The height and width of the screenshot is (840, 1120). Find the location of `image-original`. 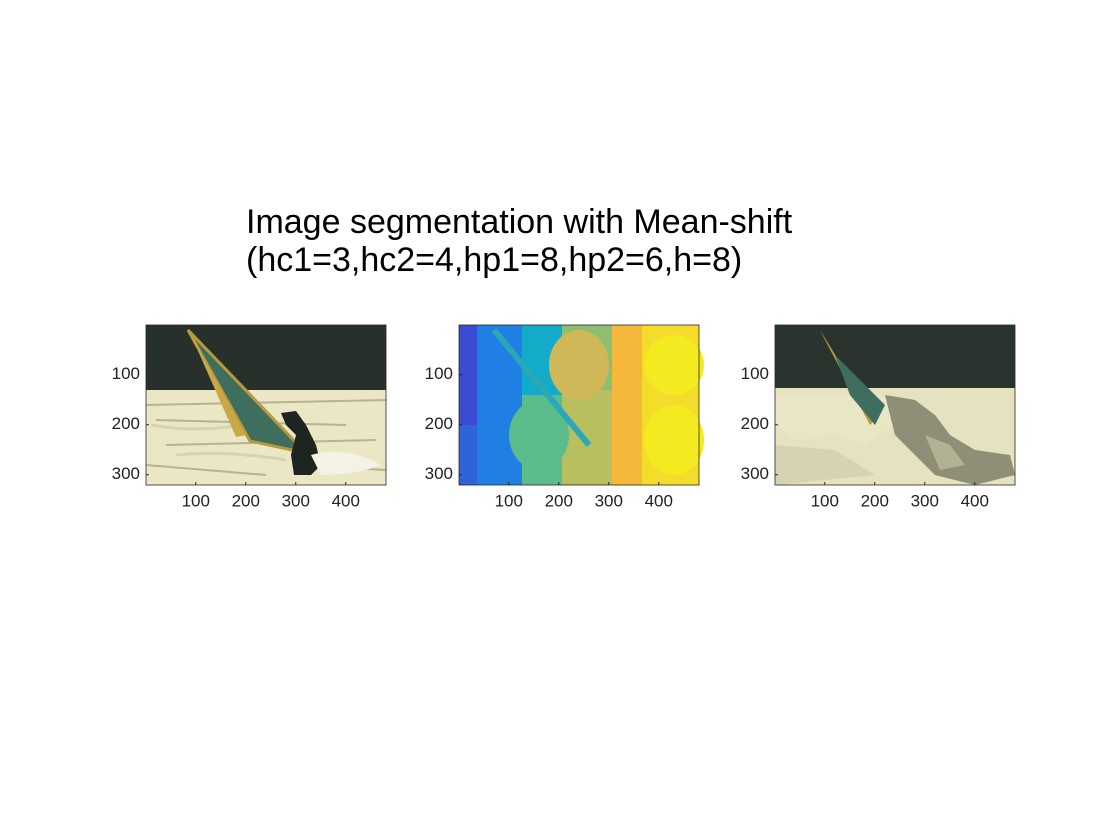

image-original is located at coordinates (266, 405).